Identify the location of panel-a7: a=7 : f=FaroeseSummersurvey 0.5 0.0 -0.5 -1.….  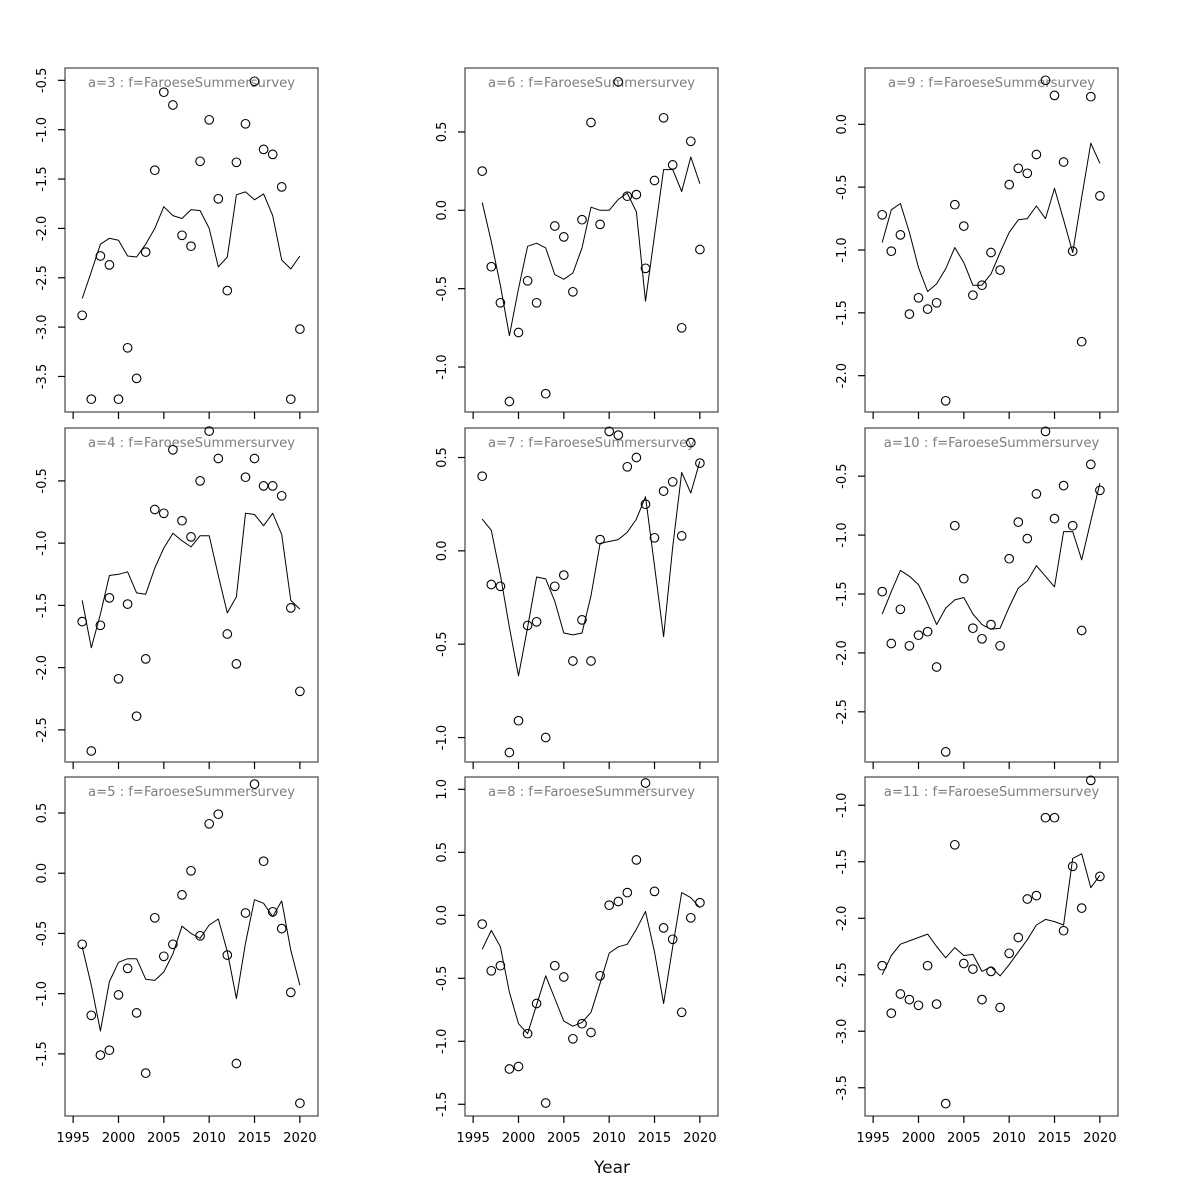
(577, 597).